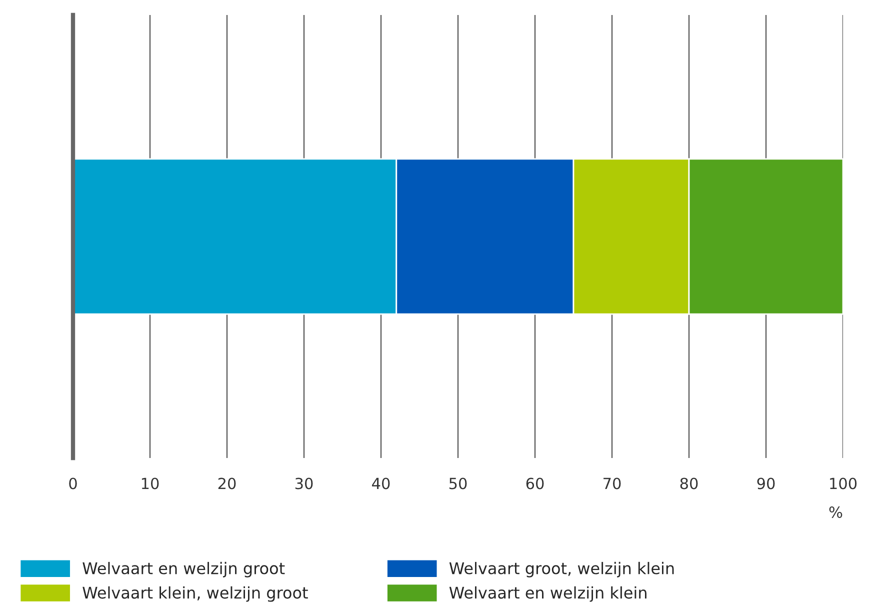 This screenshot has width=873, height=615. What do you see at coordinates (843, 484) in the screenshot?
I see `x-tick-label: 100` at bounding box center [843, 484].